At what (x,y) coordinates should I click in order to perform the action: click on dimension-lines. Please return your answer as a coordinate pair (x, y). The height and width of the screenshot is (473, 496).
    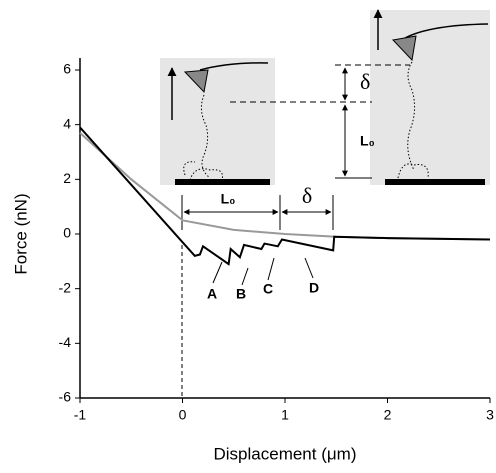
    Looking at the image, I should click on (320, 121).